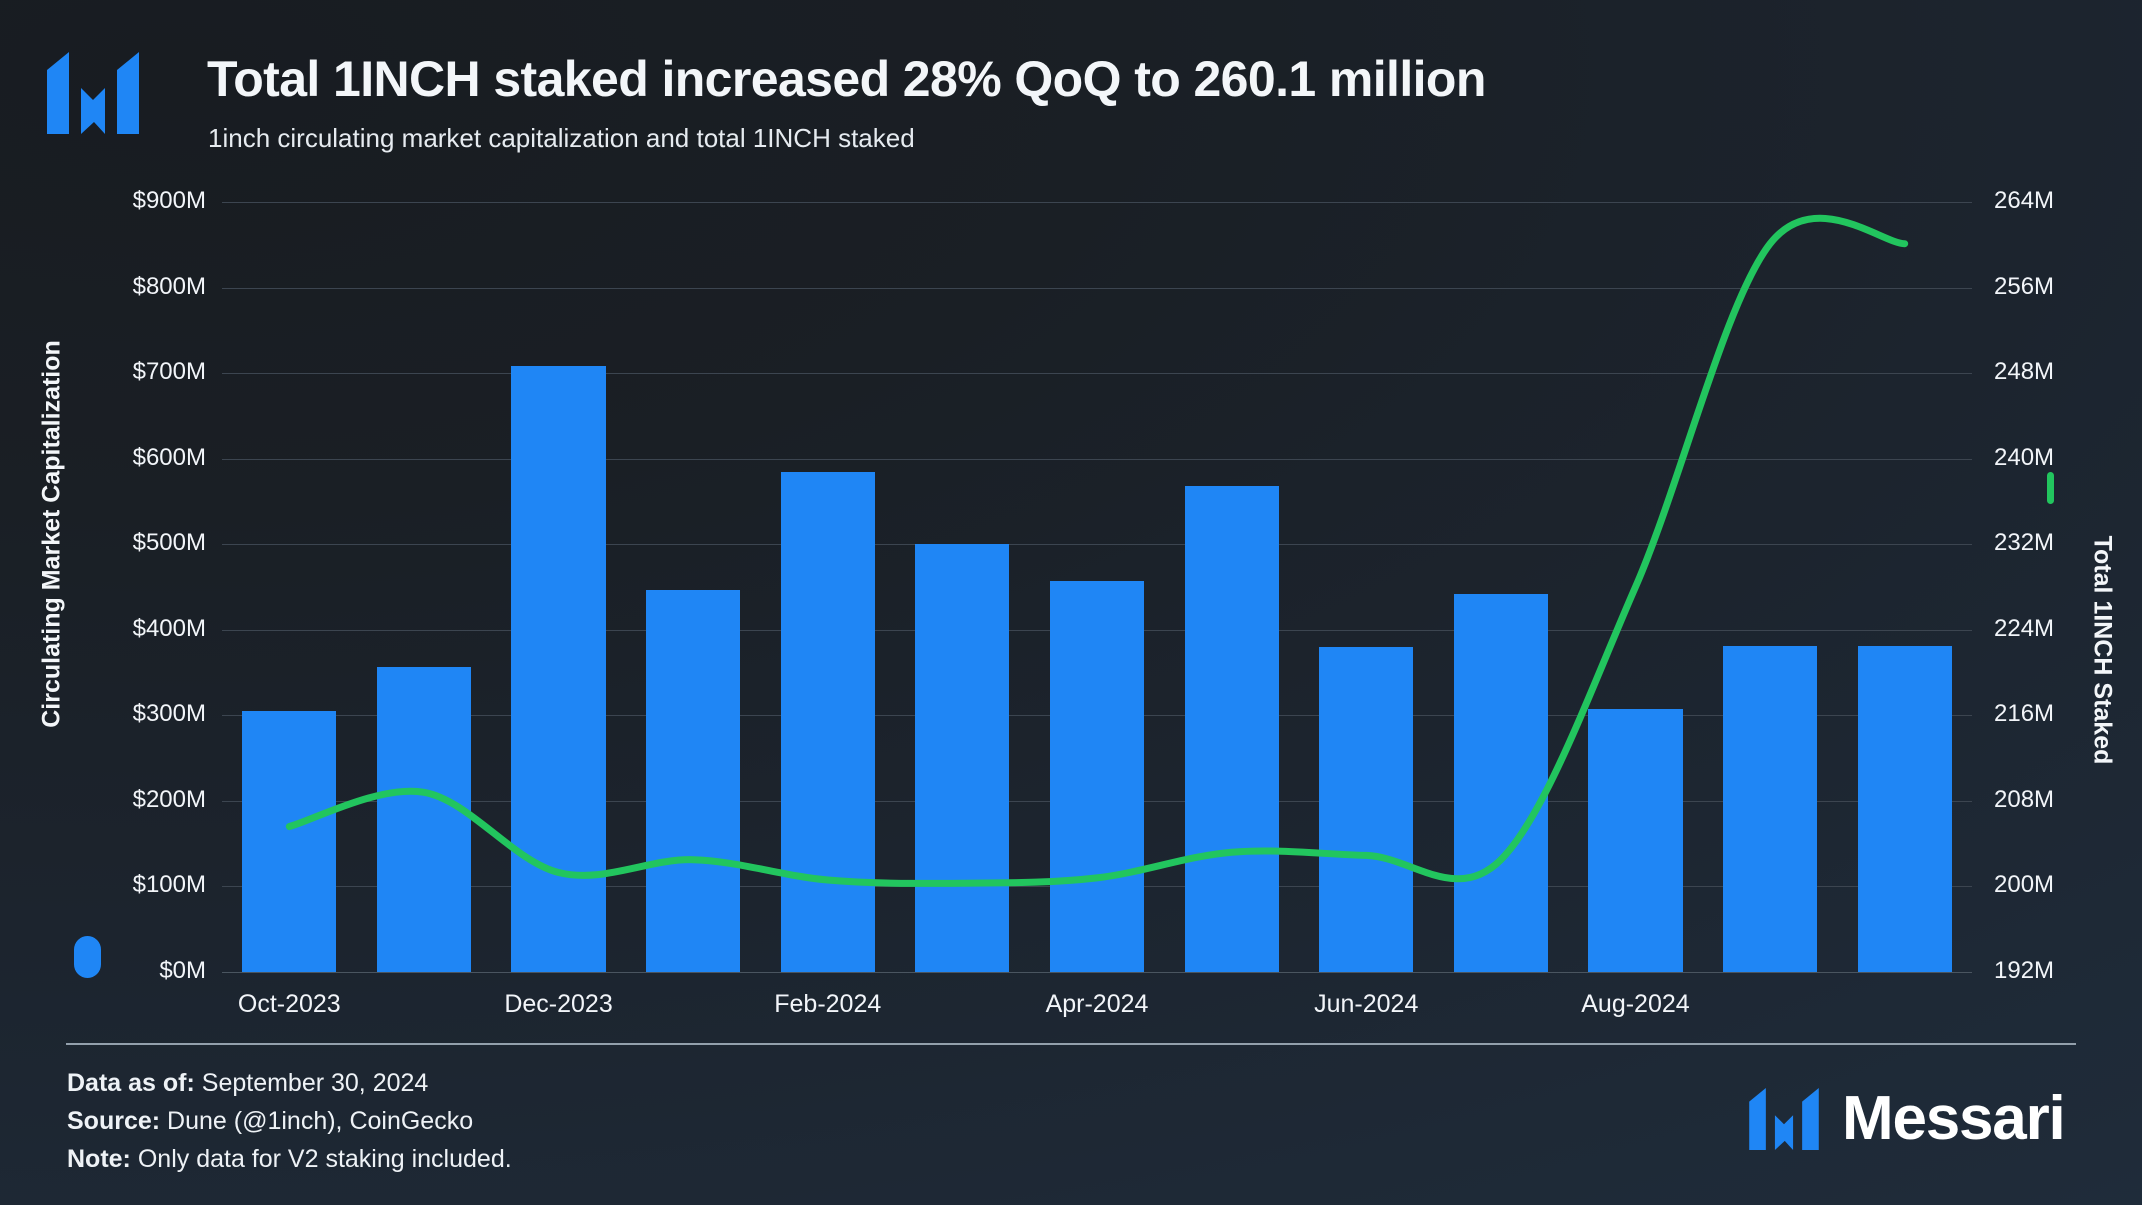 Image resolution: width=2142 pixels, height=1205 pixels. I want to click on footer-source-value: Dune (@1inch), CoinGecko, so click(320, 1121).